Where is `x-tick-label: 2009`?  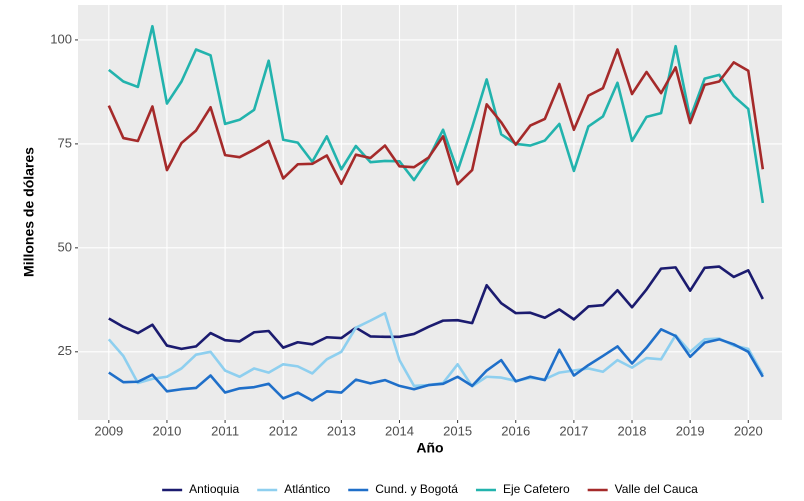
x-tick-label: 2009 is located at coordinates (108, 430).